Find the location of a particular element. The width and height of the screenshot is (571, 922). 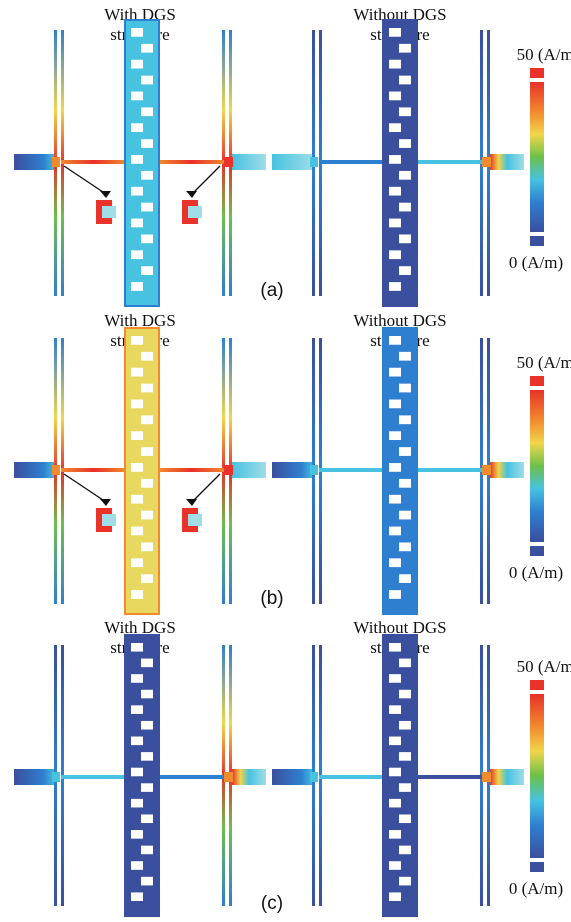

scale-cap-bottom is located at coordinates (537, 241).